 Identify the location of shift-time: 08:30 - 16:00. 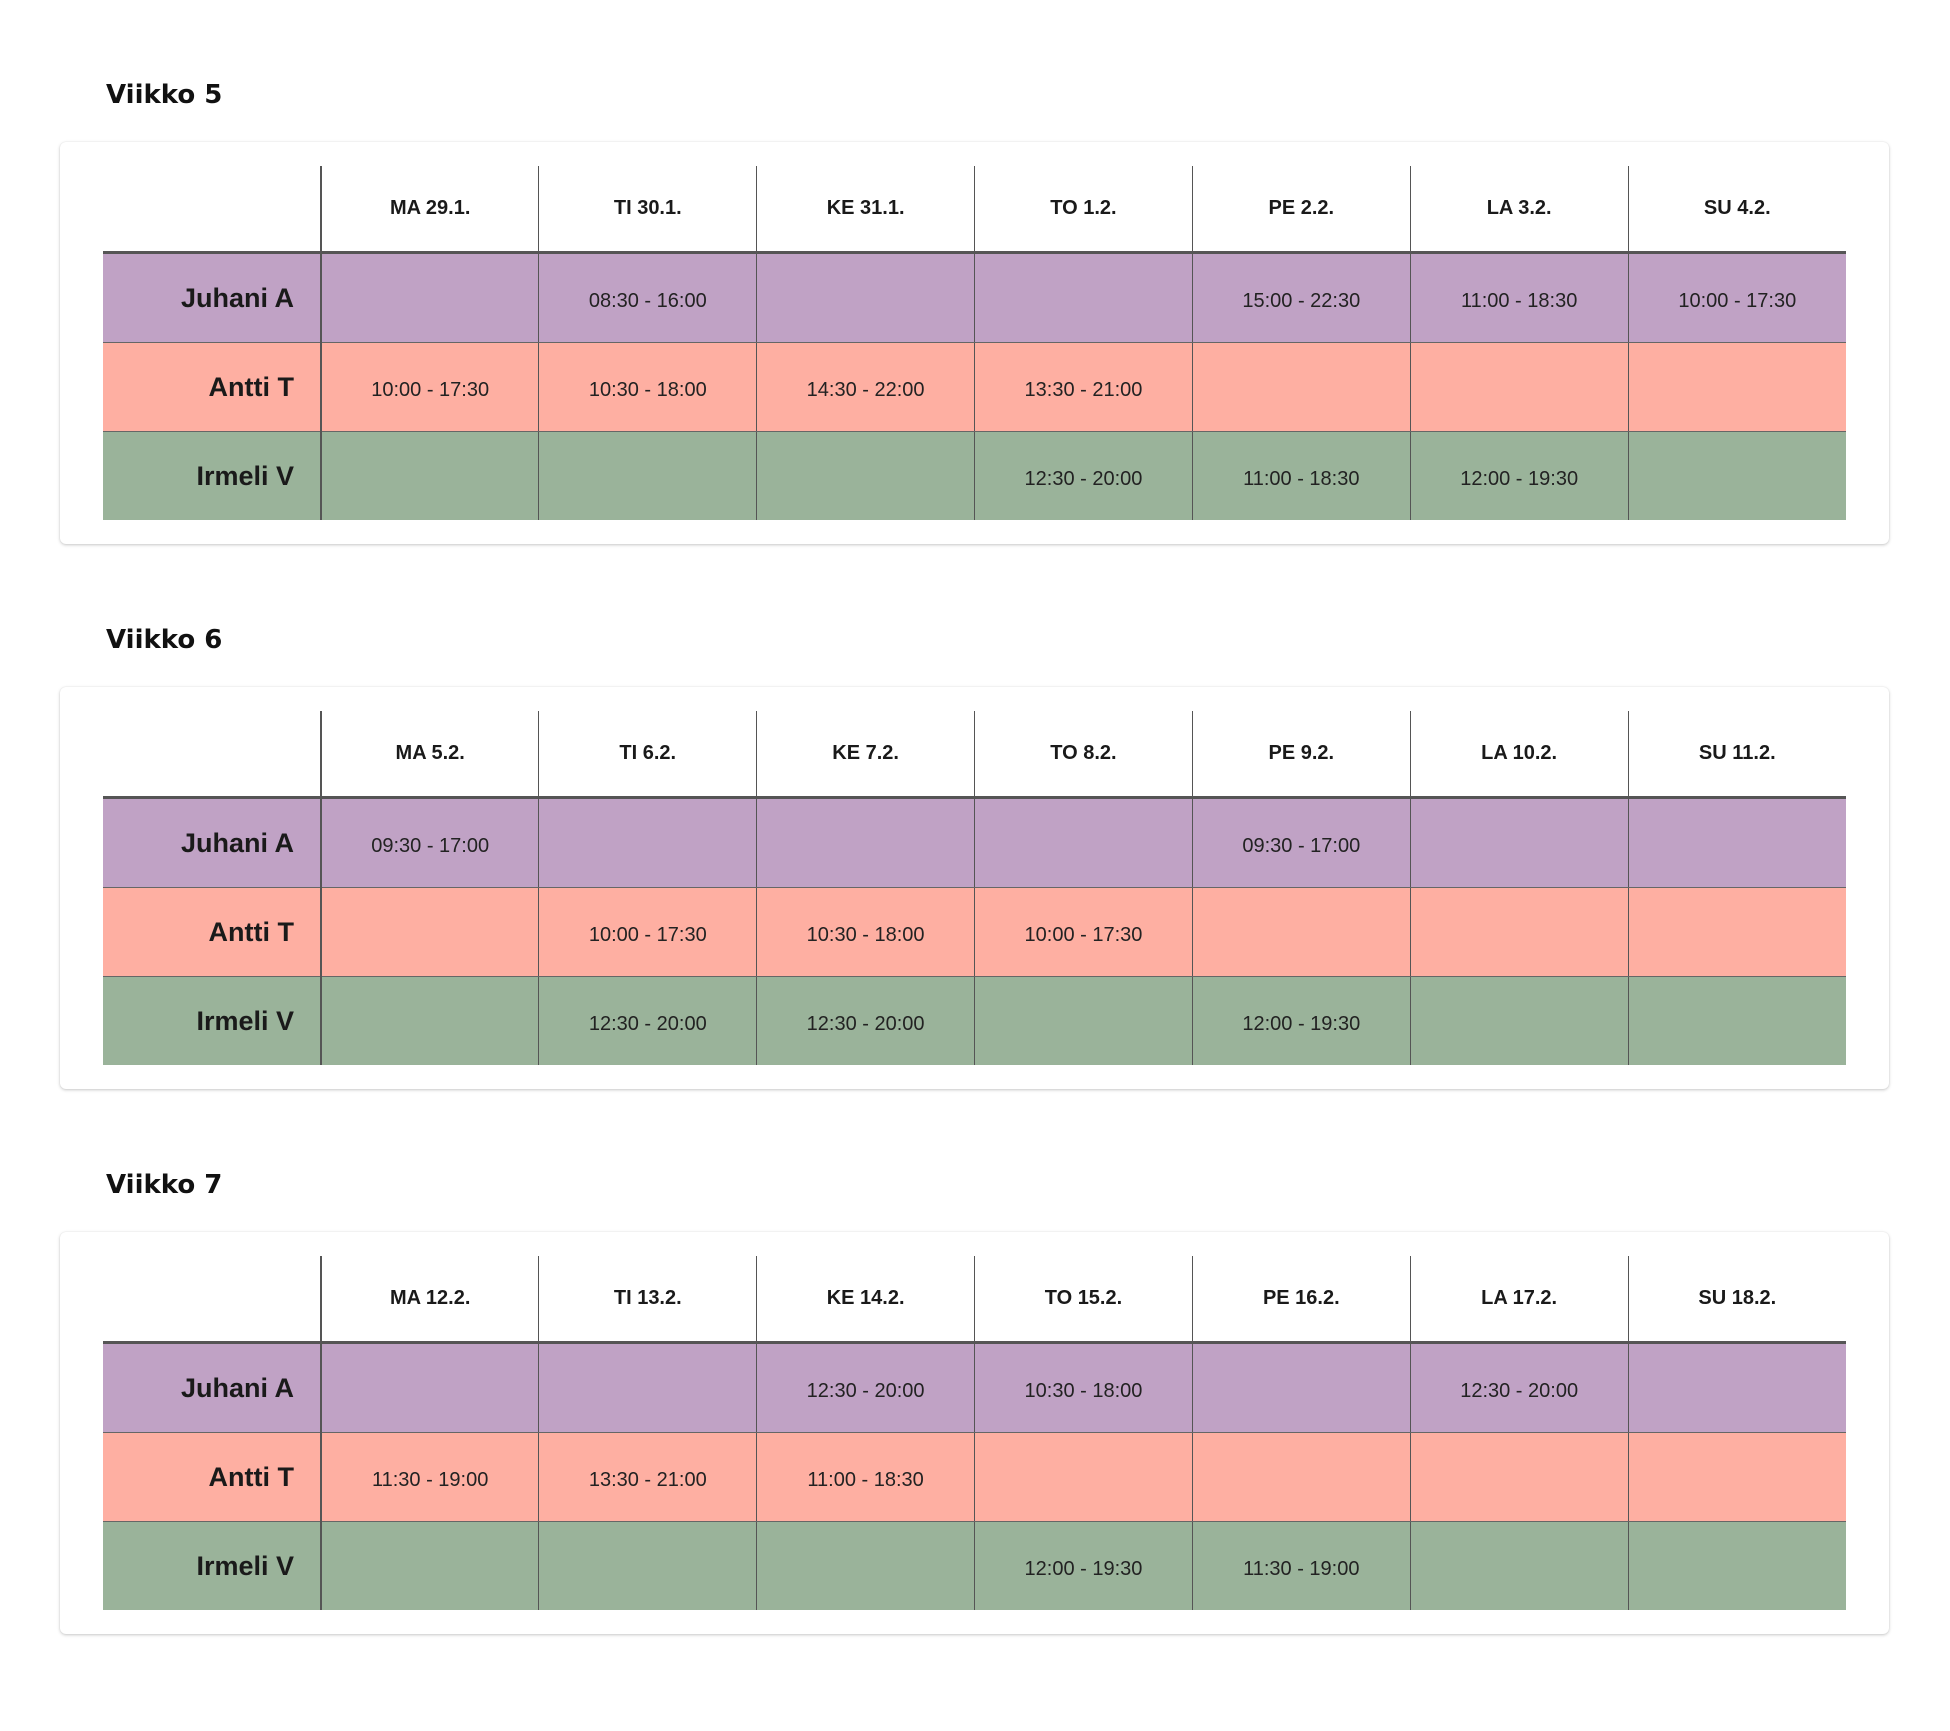
(647, 300).